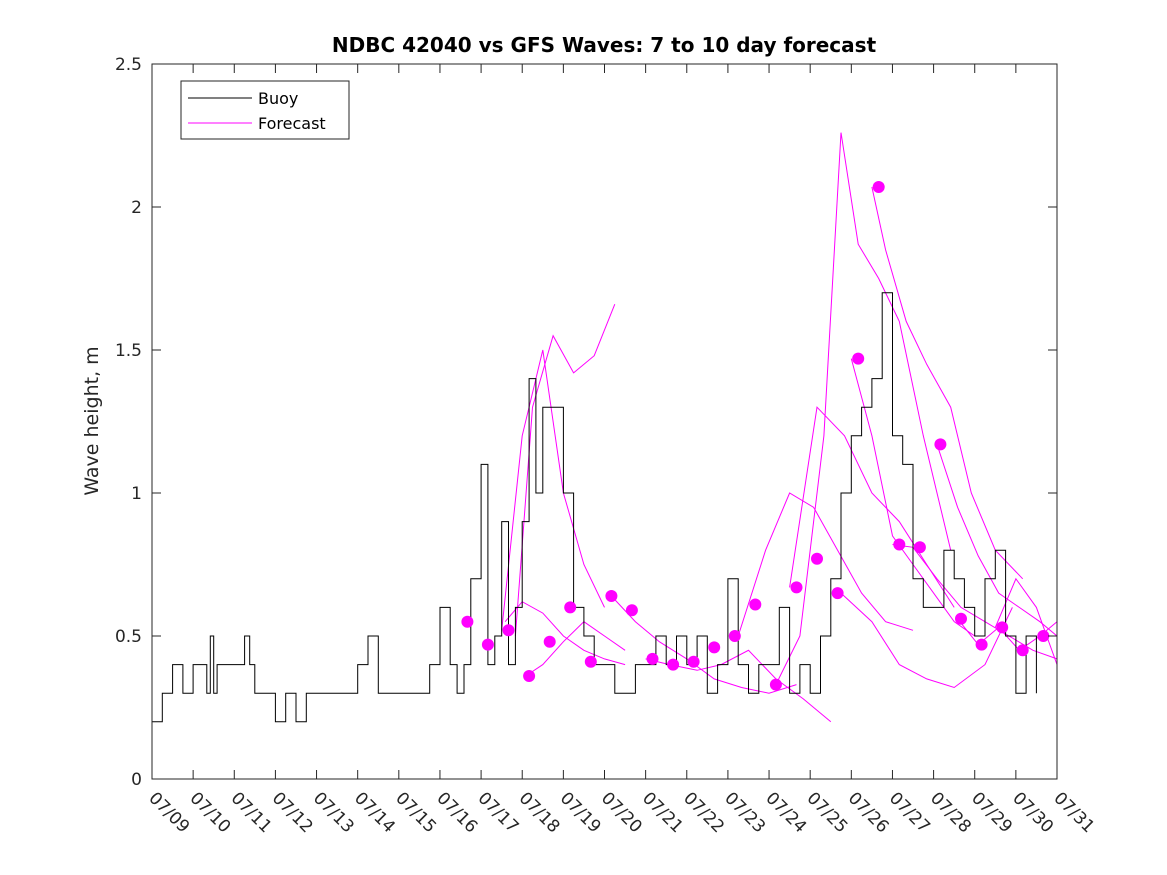  Describe the element at coordinates (92, 420) in the screenshot. I see `y-axis-label: Wave height, m` at that location.